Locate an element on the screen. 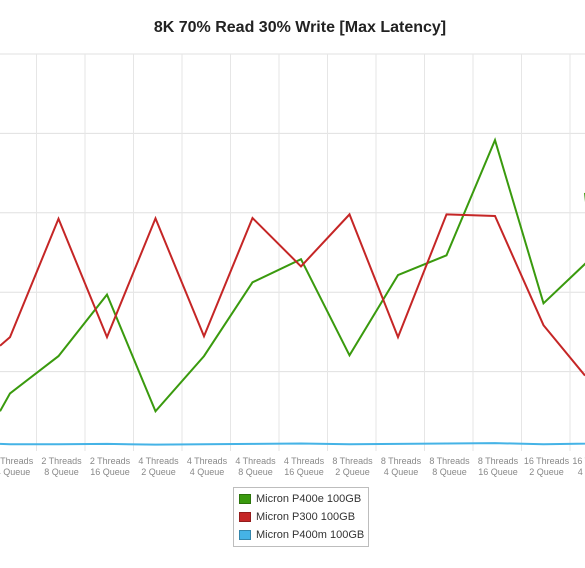  x-tick-label: 2 Threads 8 Queue is located at coordinates (61, 466).